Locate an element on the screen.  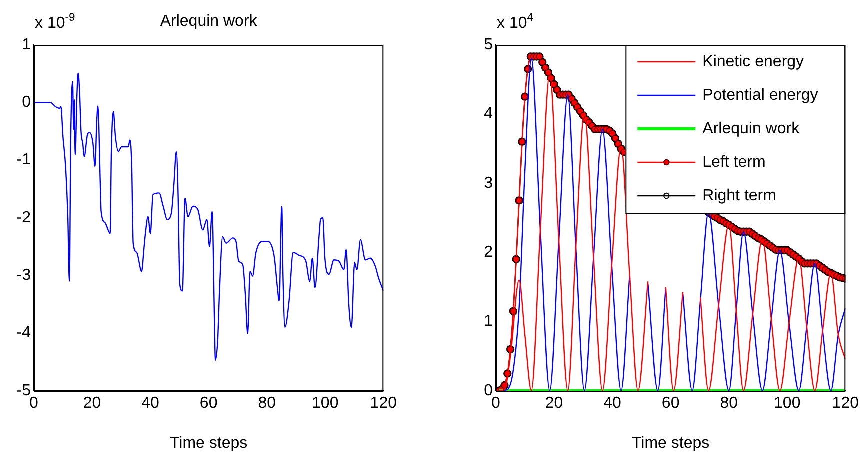
legend-label: Left term is located at coordinates (734, 162).